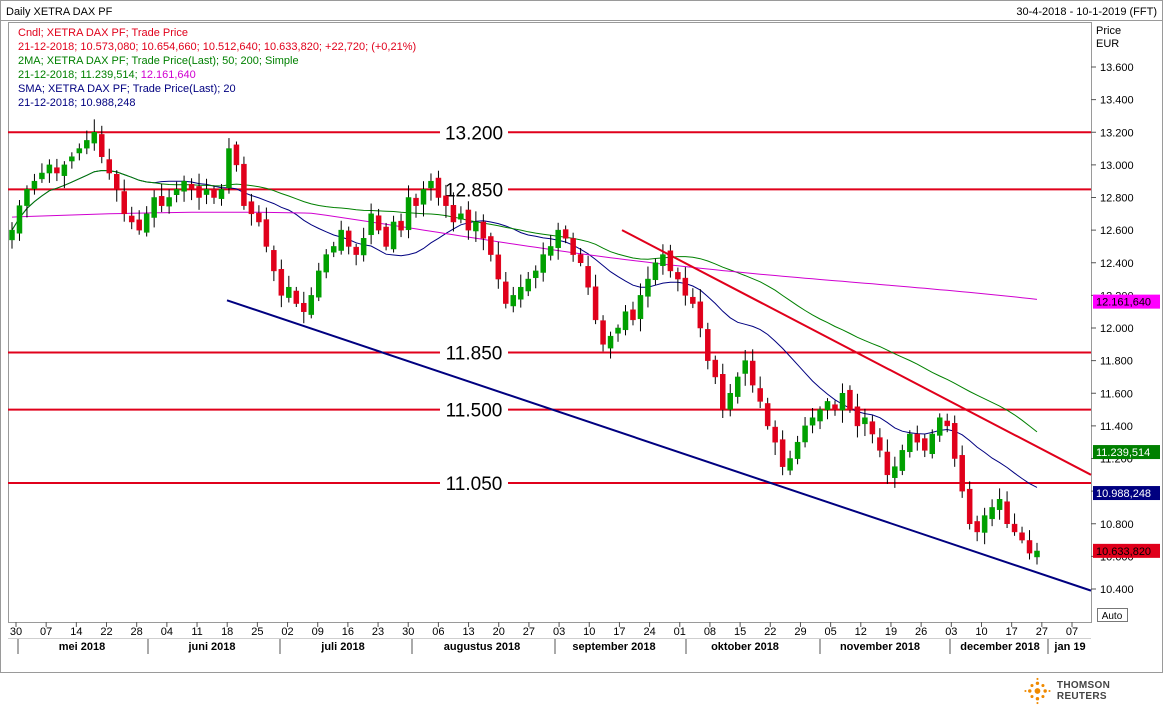 This screenshot has width=1163, height=710. I want to click on x-tick-label: 24, so click(649, 632).